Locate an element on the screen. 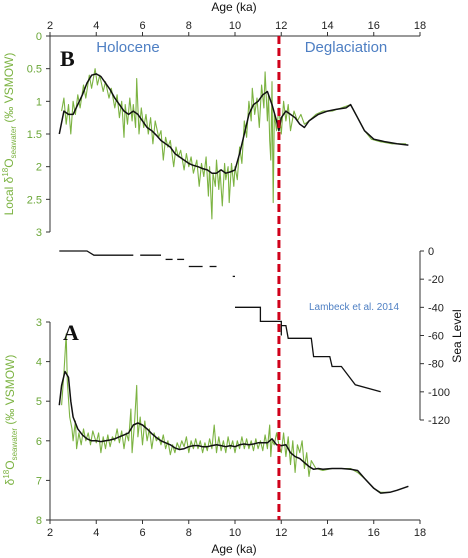 Image resolution: width=468 pixels, height=558 pixels. panel-a-label: A is located at coordinates (71, 332).